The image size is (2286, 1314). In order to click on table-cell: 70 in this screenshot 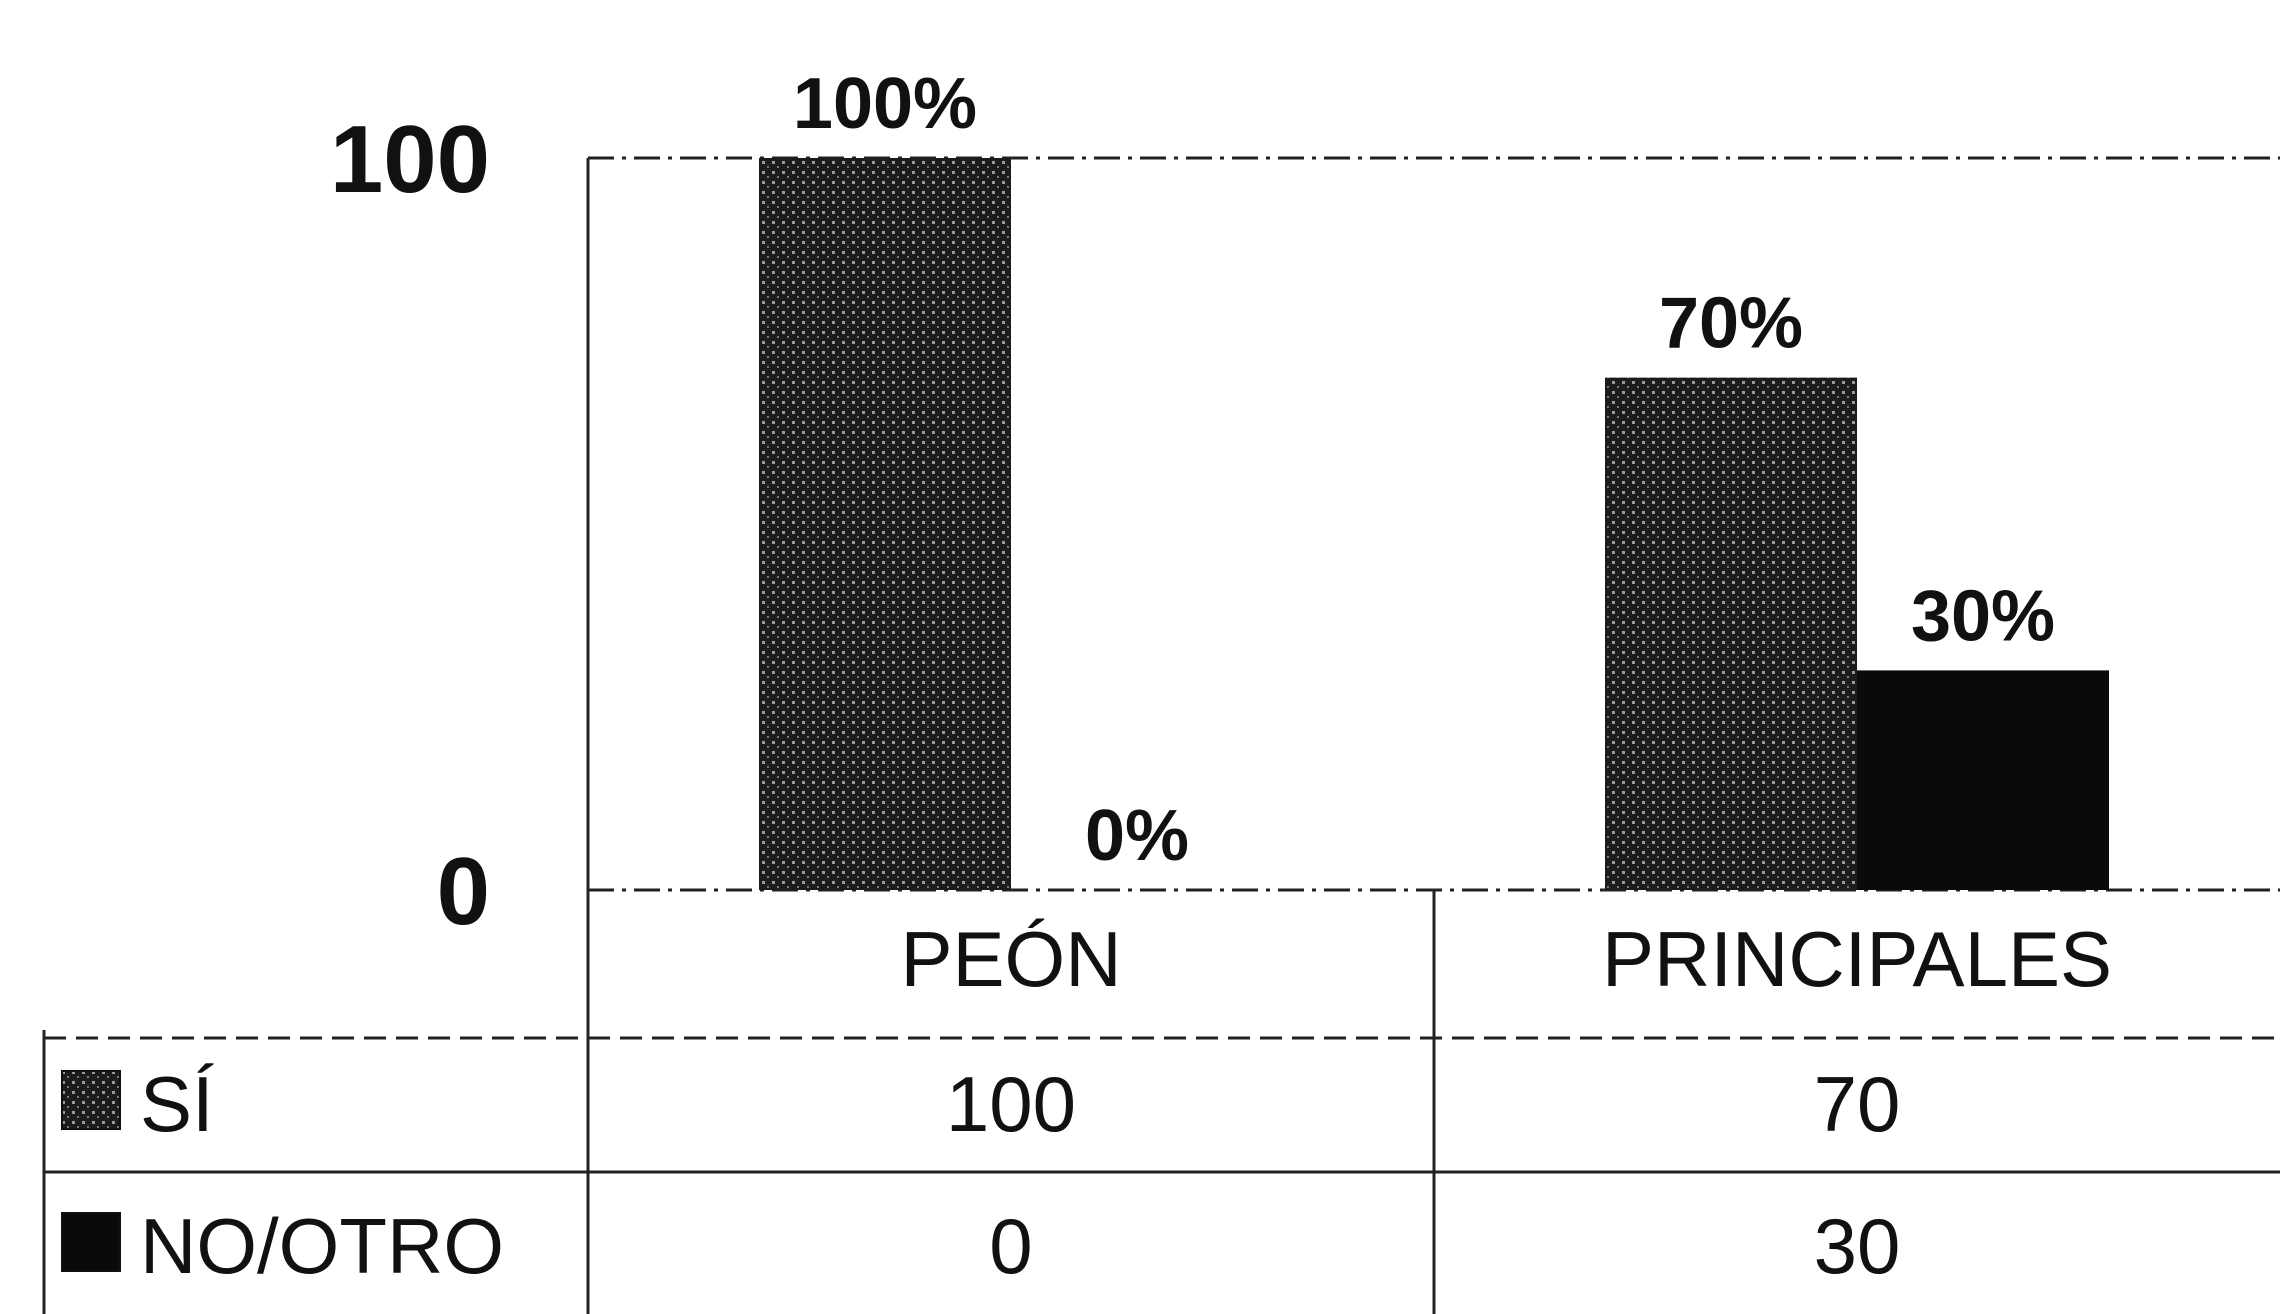, I will do `click(1857, 1104)`.